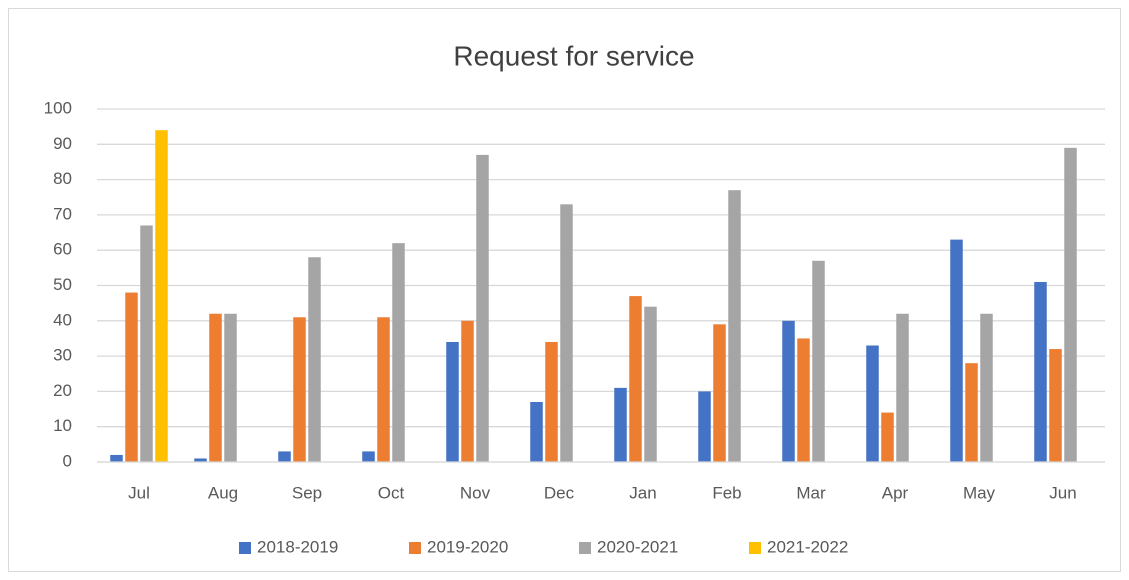 This screenshot has width=1129, height=580. What do you see at coordinates (979, 492) in the screenshot?
I see `x-tick-label: May` at bounding box center [979, 492].